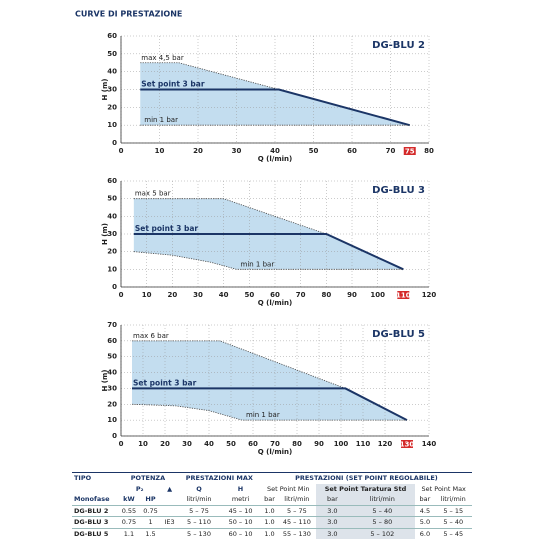 The height and width of the screenshot is (540, 540). Describe the element at coordinates (443, 488) in the screenshot. I see `th: Set Point Max` at that location.